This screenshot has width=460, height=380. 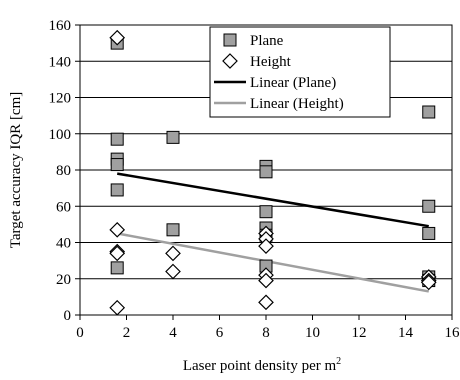 I want to click on x-tick-label: 12, so click(x=359, y=333).